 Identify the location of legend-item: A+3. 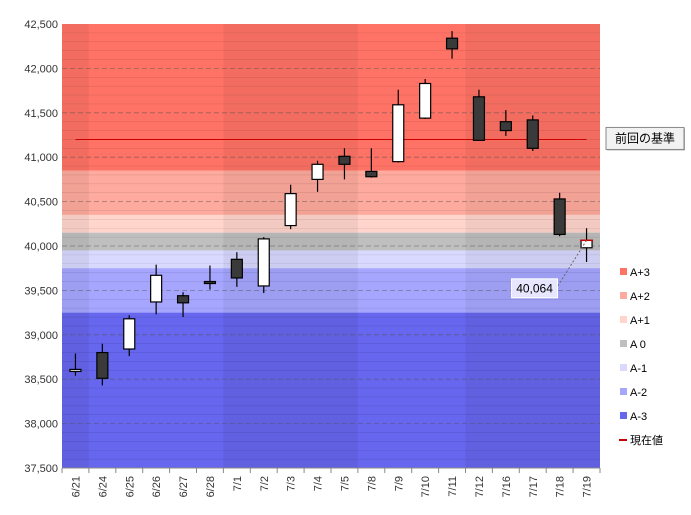
(635, 273).